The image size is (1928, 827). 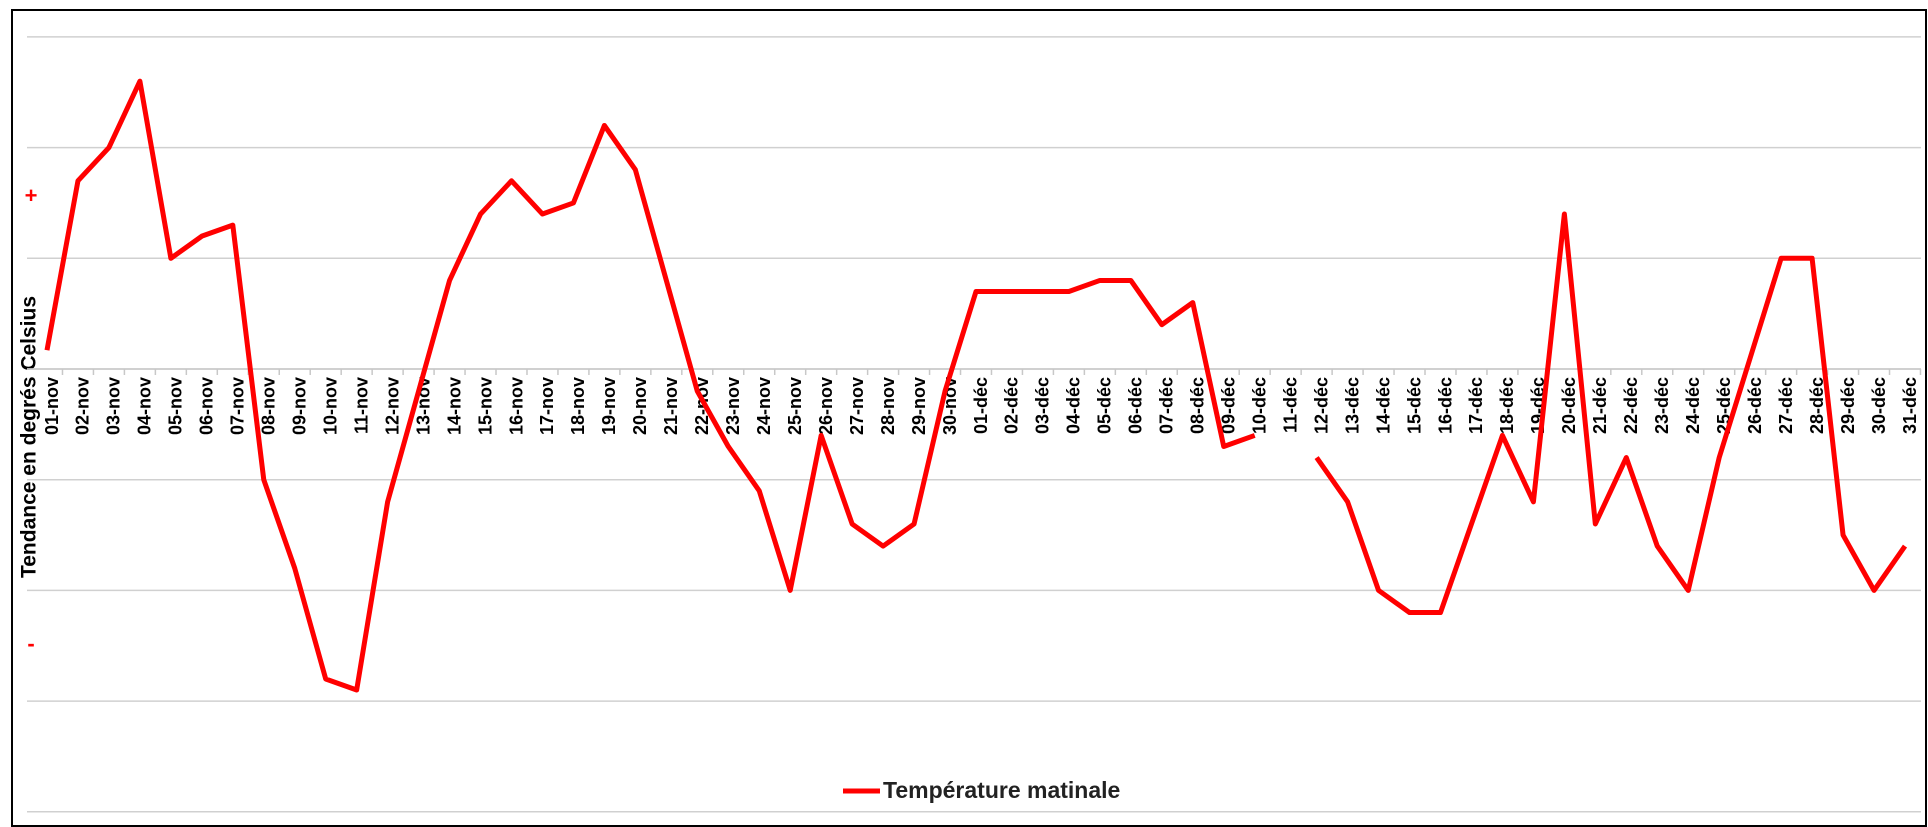 I want to click on x-tick-label: 23-nov, so click(x=733, y=406).